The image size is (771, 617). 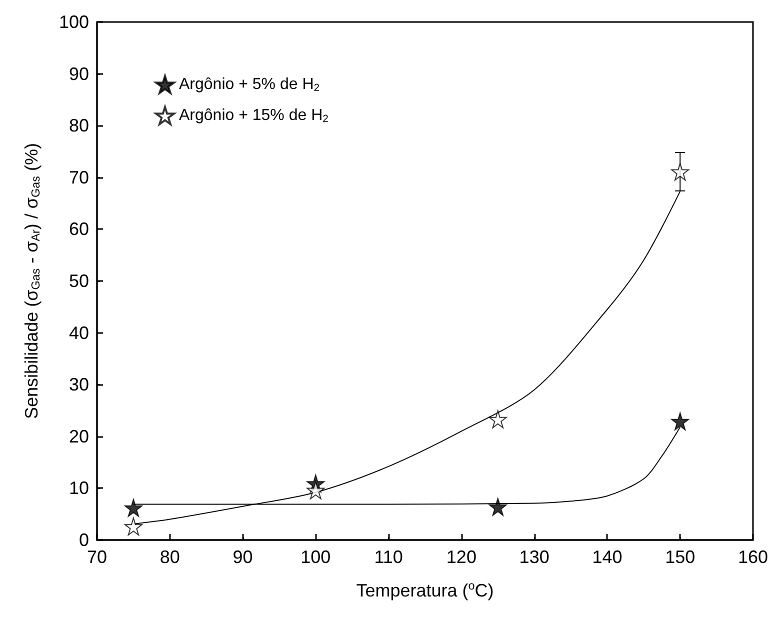 What do you see at coordinates (78, 177) in the screenshot?
I see `y-tick-label: 70` at bounding box center [78, 177].